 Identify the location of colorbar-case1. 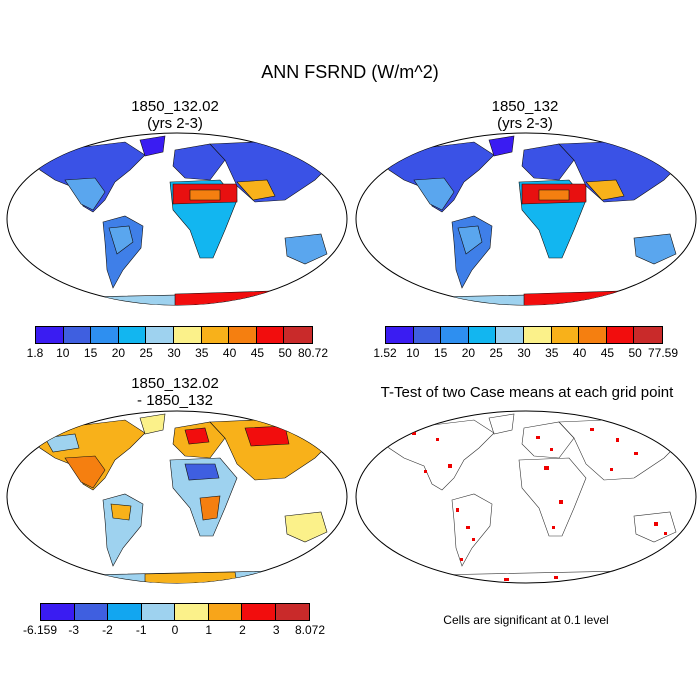
(174, 335).